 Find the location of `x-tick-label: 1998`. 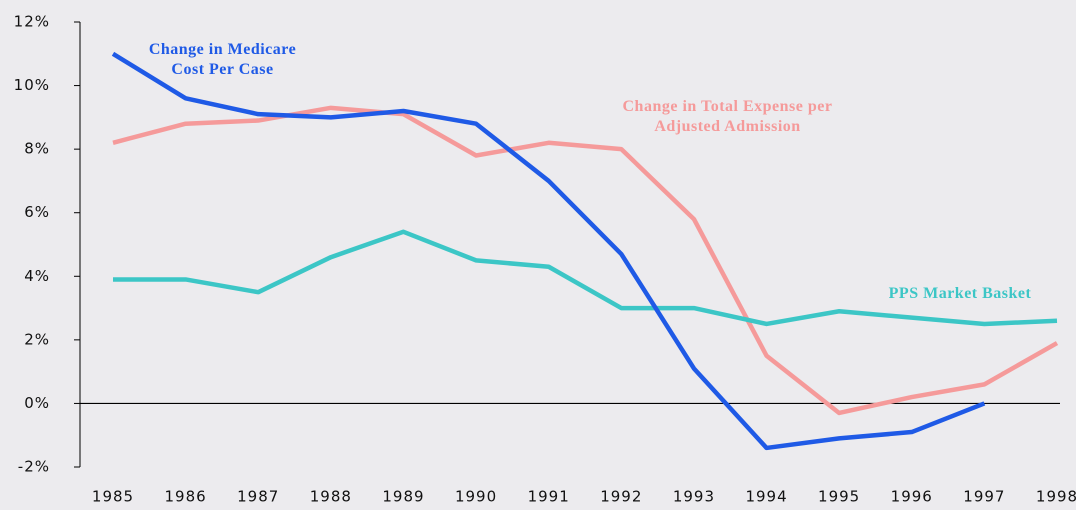

x-tick-label: 1998 is located at coordinates (1056, 497).